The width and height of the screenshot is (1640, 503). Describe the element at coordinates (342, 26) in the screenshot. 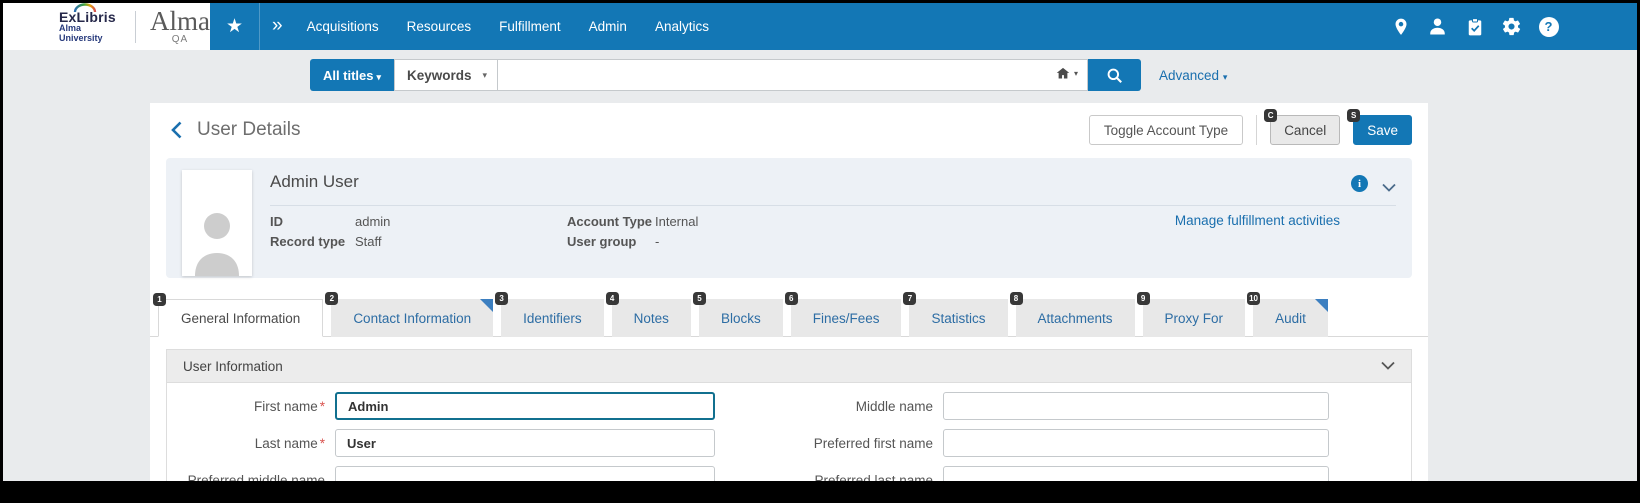

I see `nav-acquisitions: Acquisitions` at that location.